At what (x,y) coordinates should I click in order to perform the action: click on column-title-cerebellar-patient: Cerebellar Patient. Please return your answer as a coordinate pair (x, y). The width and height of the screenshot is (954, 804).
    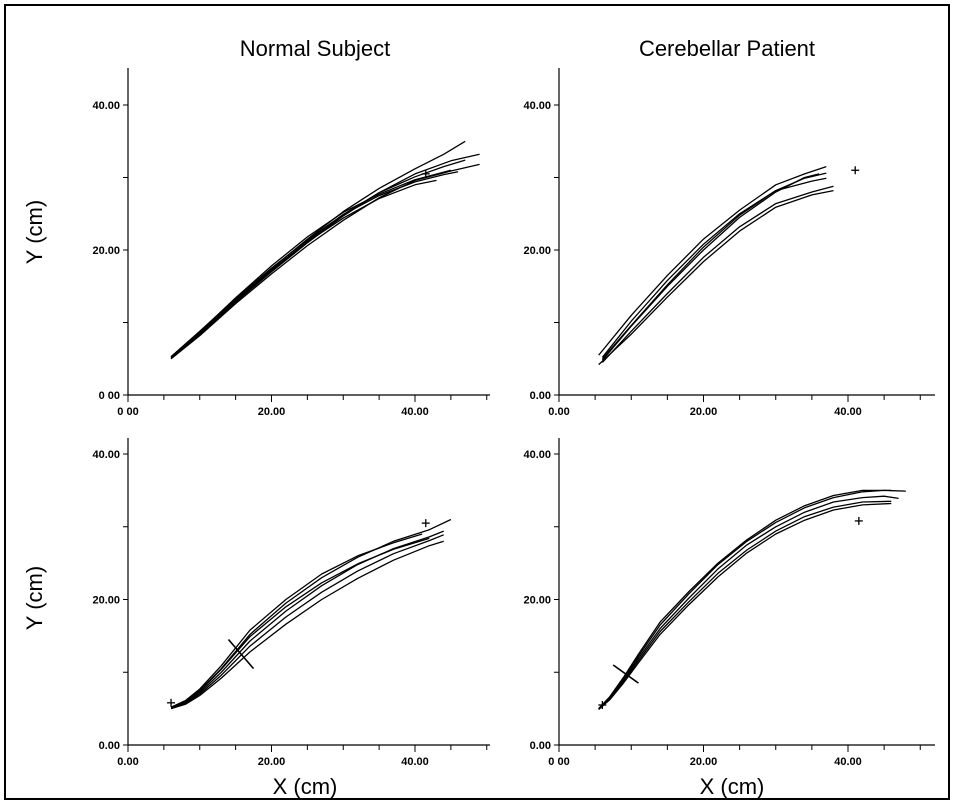
    Looking at the image, I should click on (727, 48).